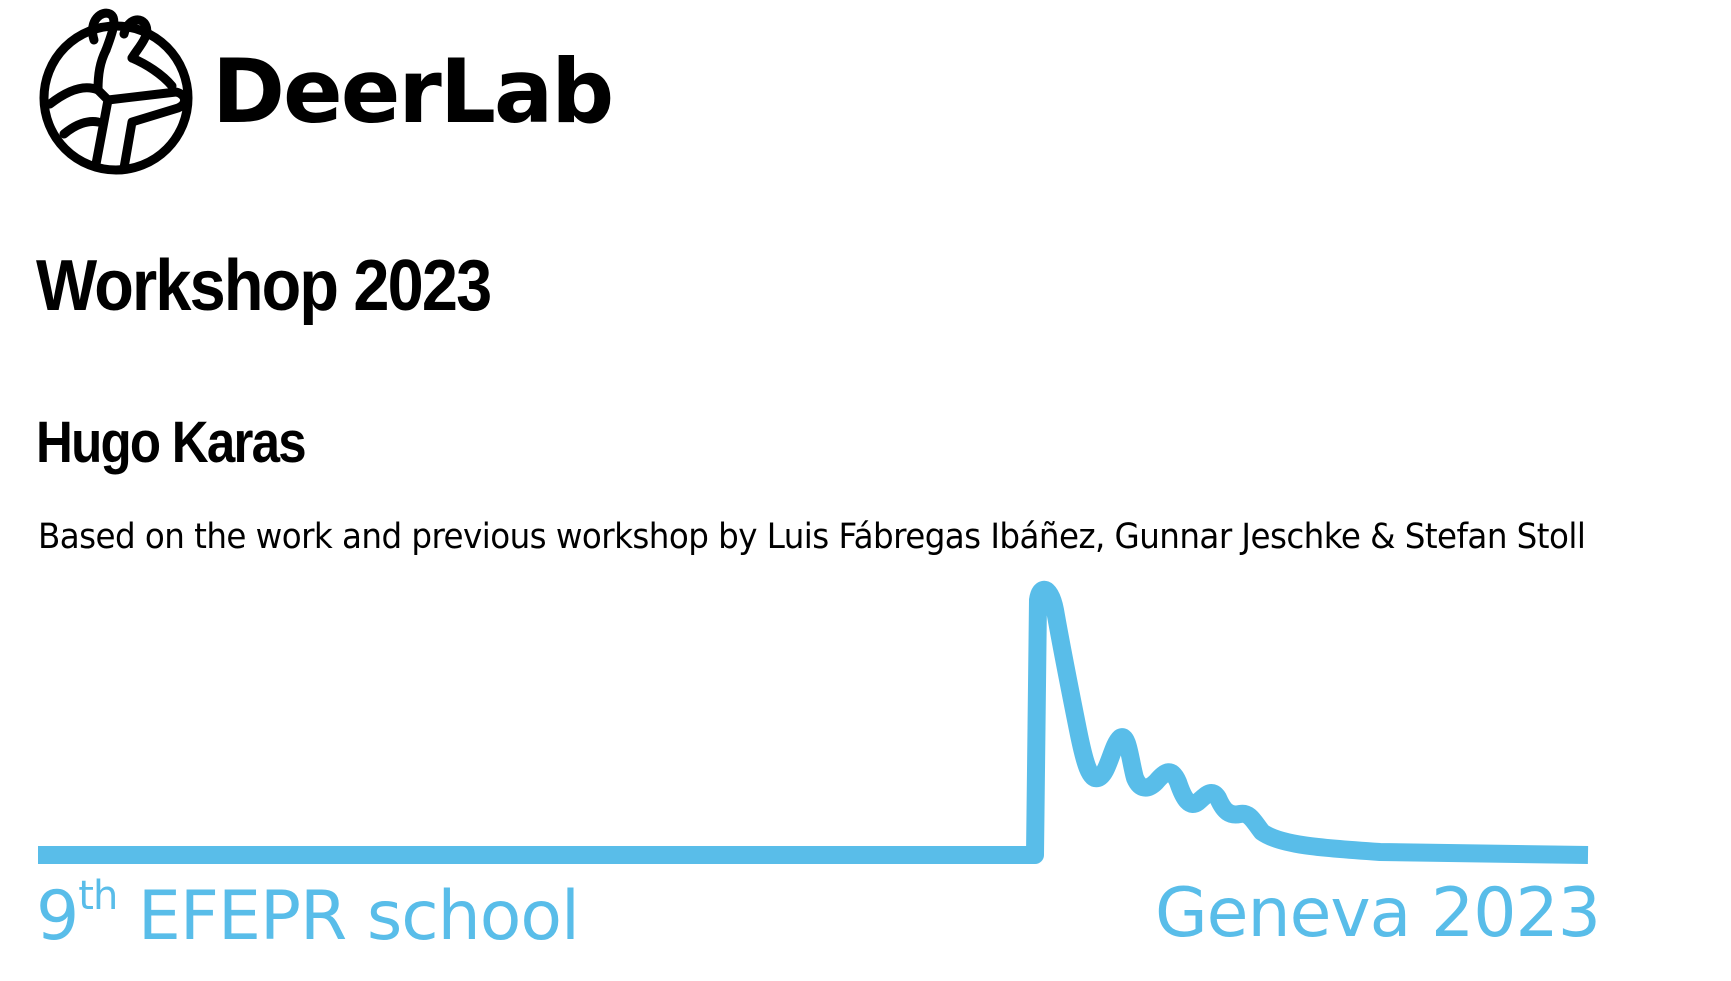 The image size is (1731, 981). What do you see at coordinates (264, 286) in the screenshot?
I see `slide-title: Workshop 2023` at bounding box center [264, 286].